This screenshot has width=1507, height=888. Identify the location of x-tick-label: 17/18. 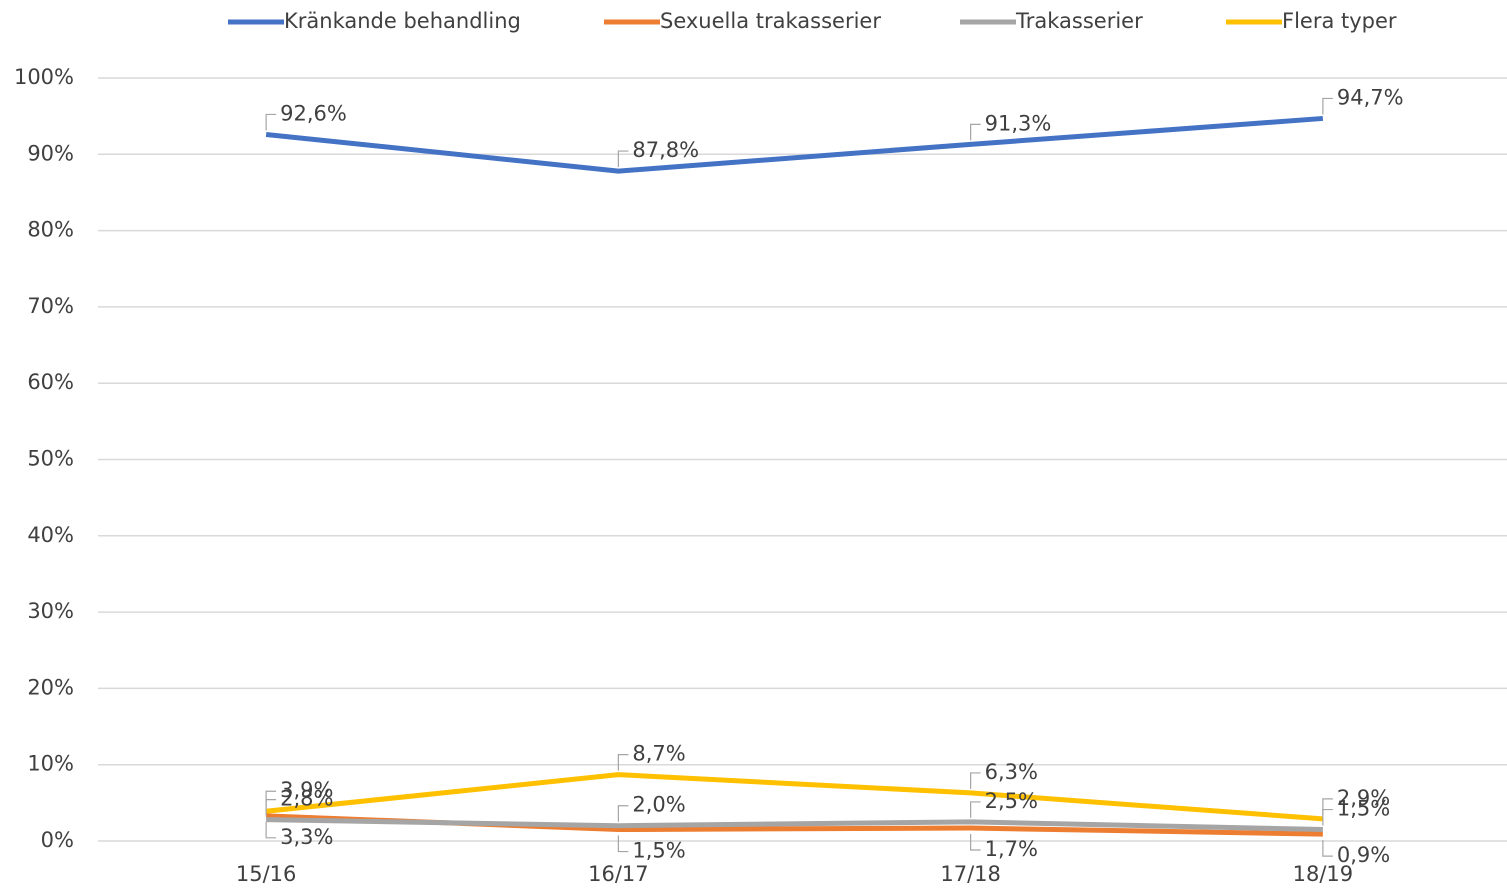
(970, 874).